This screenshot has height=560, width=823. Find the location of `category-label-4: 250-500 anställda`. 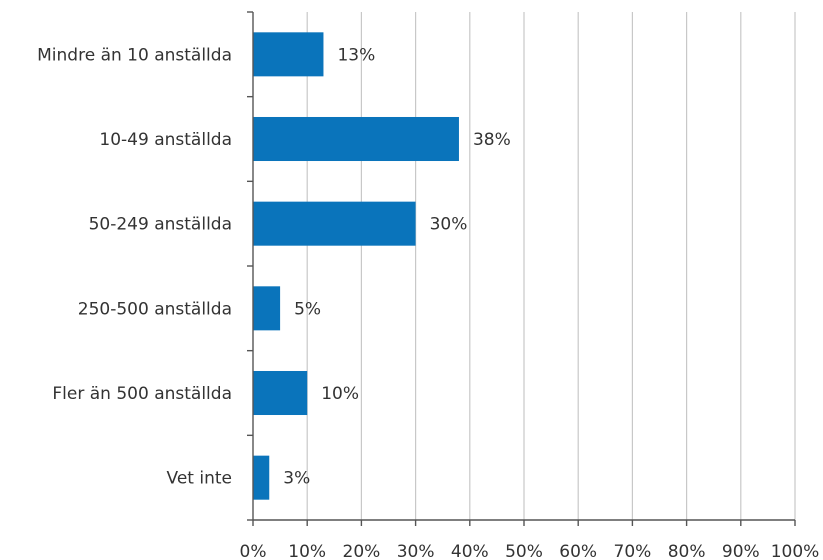

category-label-4: 250-500 anställda is located at coordinates (155, 309).